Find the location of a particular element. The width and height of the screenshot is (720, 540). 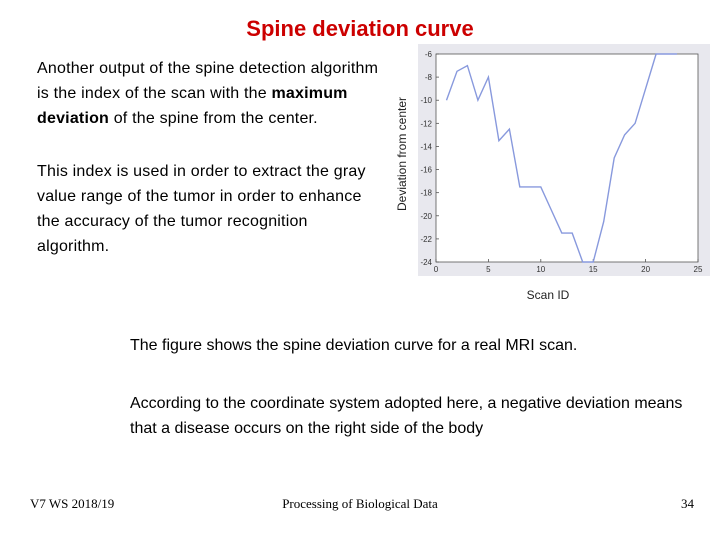

paragraph-text: of the spine from the center. is located at coordinates (213, 118).